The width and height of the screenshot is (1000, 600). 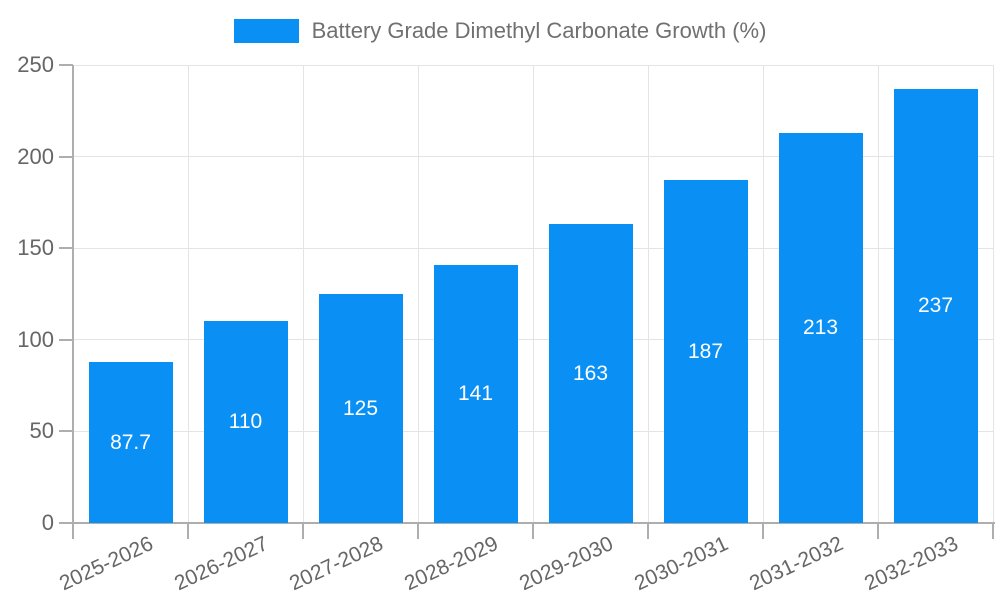 What do you see at coordinates (266, 31) in the screenshot?
I see `legend-swatch-icon` at bounding box center [266, 31].